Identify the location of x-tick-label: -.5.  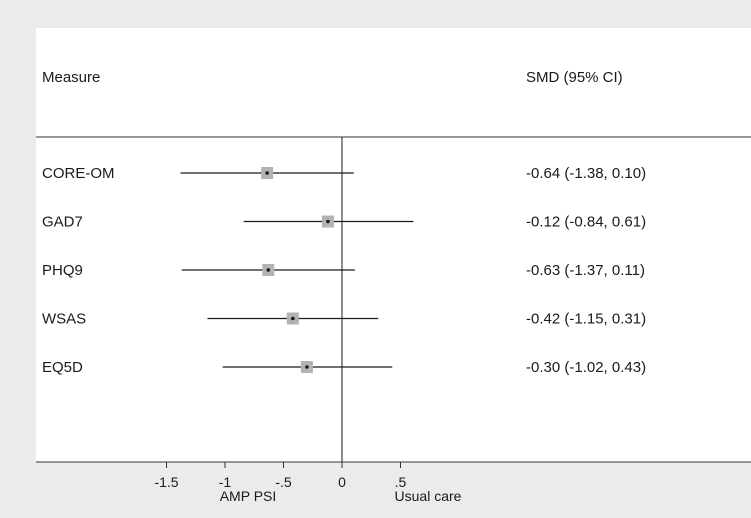
(283, 482).